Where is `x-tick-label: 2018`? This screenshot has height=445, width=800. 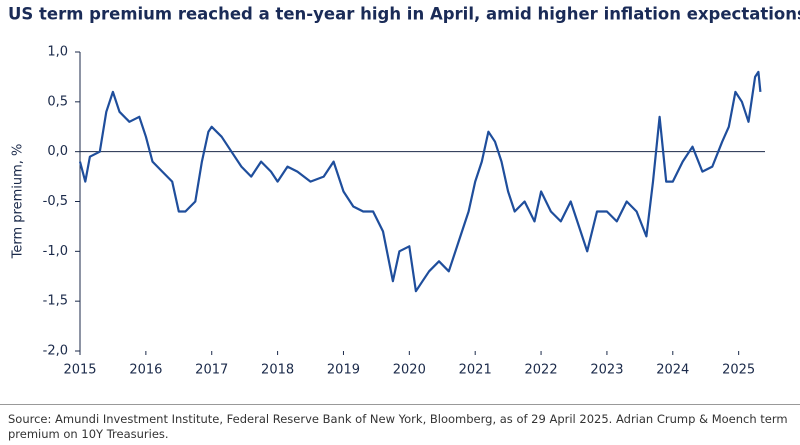 x-tick-label: 2018 is located at coordinates (277, 370).